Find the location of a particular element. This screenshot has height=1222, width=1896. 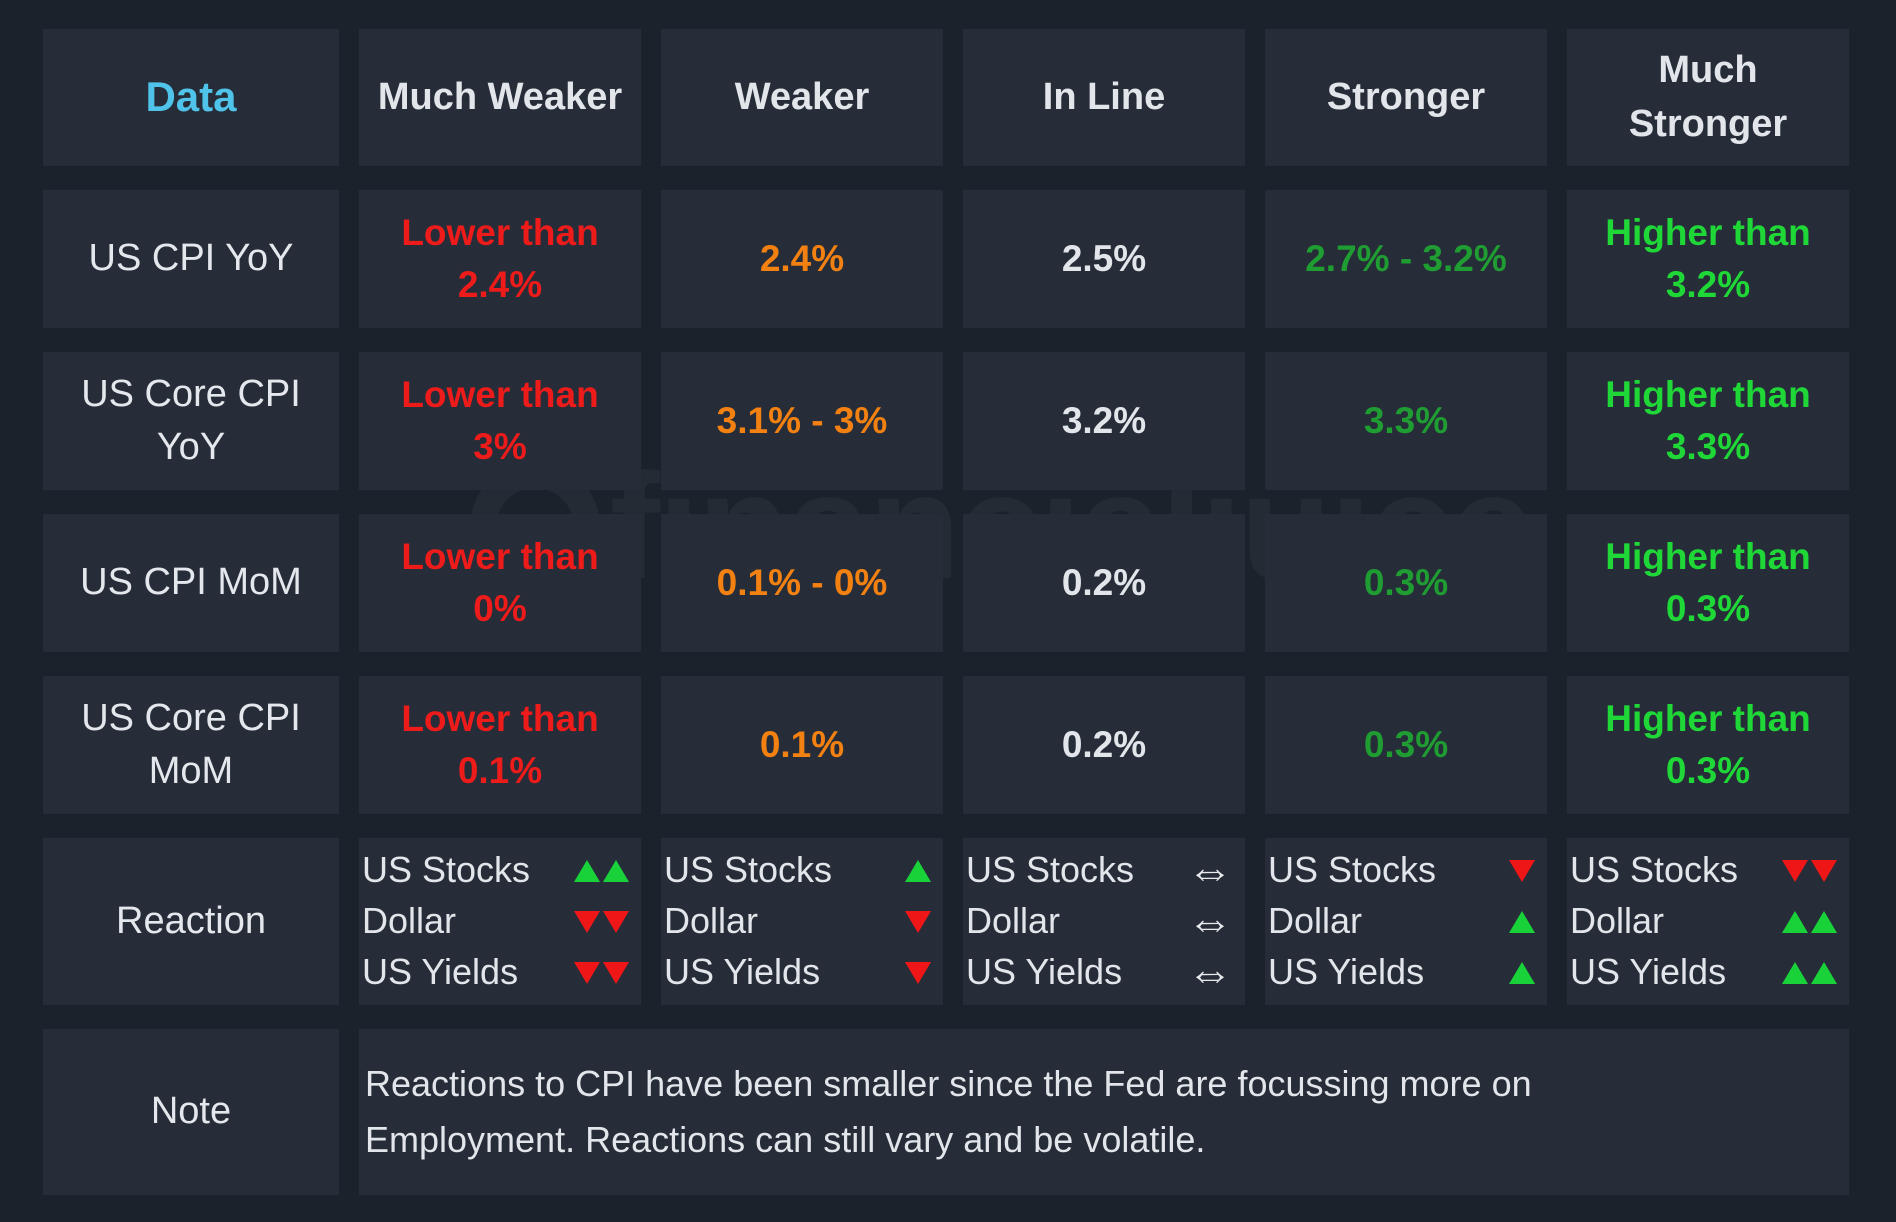

value-cell: 2.7% - 3.2% is located at coordinates (1406, 259).